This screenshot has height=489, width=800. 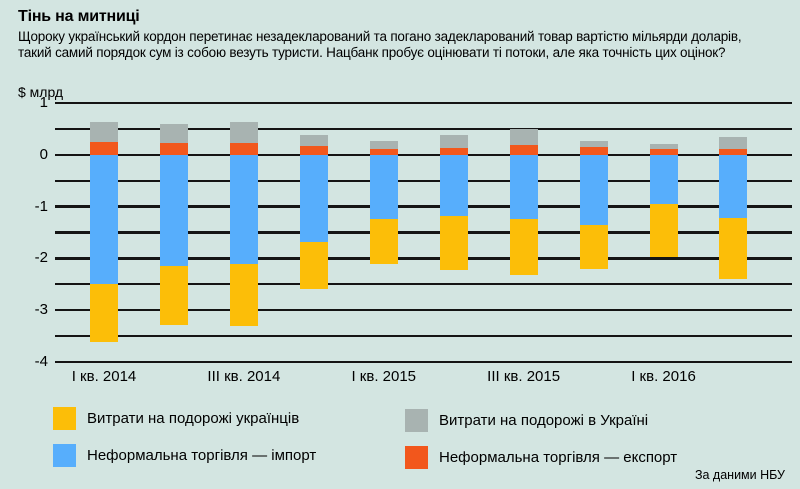 What do you see at coordinates (202, 455) in the screenshot?
I see `legend-label: Неформальна торгівля — імпорт` at bounding box center [202, 455].